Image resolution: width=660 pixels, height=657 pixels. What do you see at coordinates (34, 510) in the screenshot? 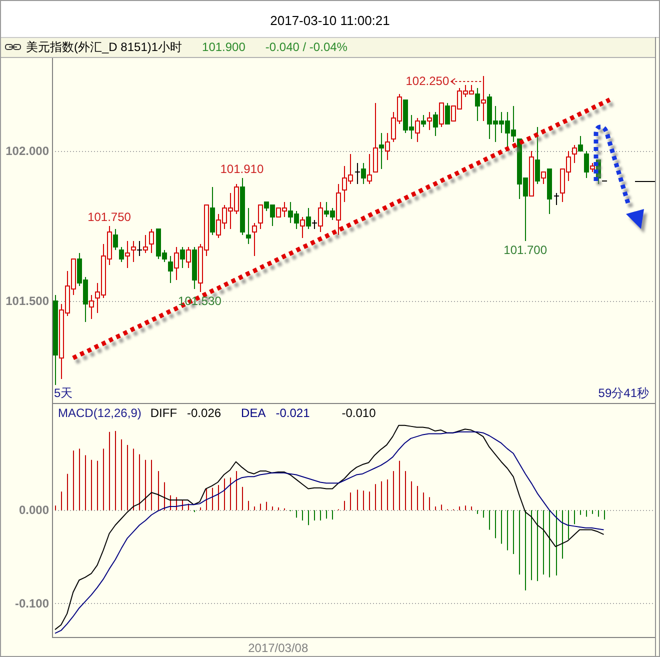
I see `y-tick-label: 0.000` at bounding box center [34, 510].